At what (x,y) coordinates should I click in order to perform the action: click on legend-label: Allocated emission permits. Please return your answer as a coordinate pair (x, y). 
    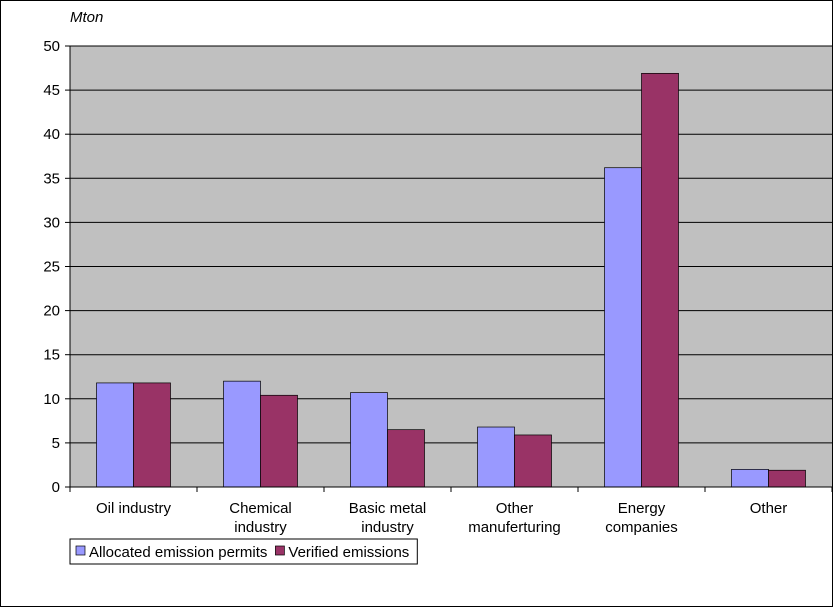
    Looking at the image, I should click on (178, 552).